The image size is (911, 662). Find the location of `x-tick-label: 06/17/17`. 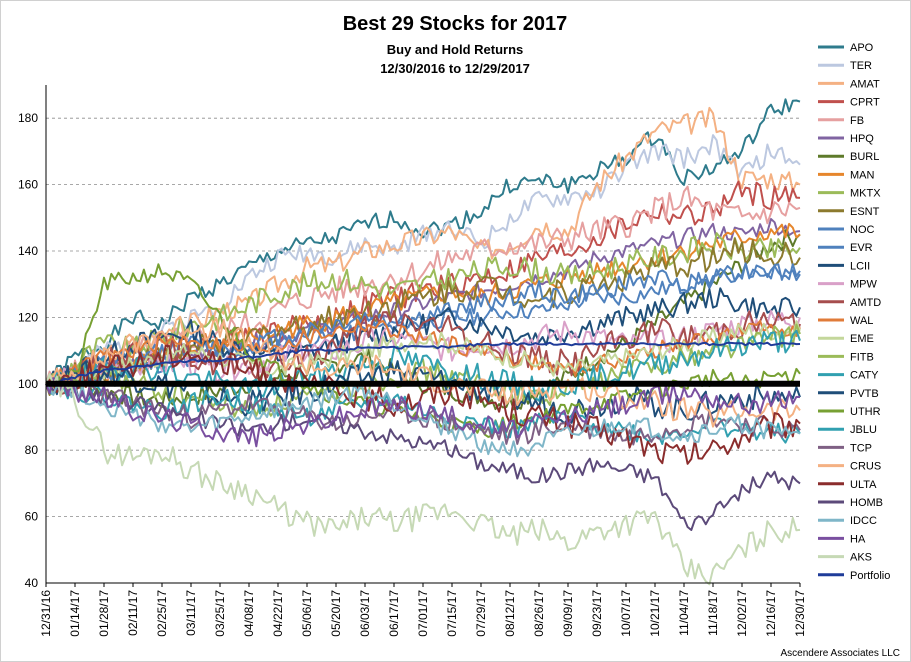

x-tick-label: 06/17/17 is located at coordinates (394, 613).